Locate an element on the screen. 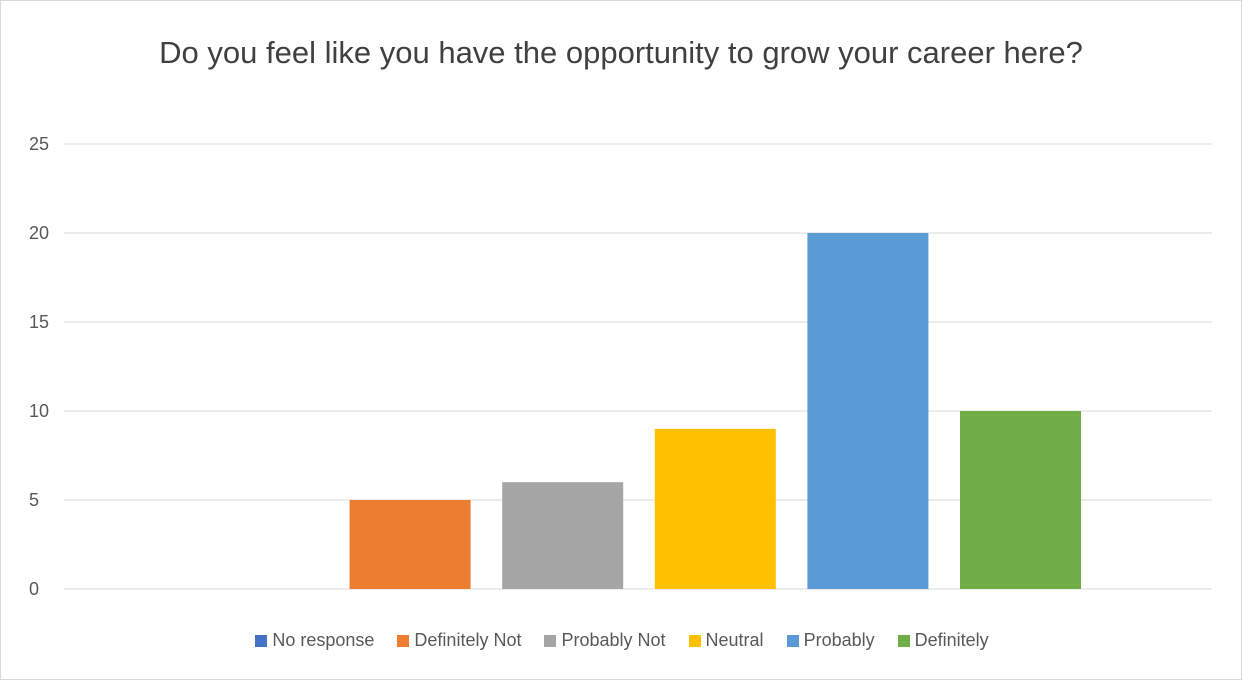 This screenshot has width=1242, height=681. legend-item-no-response: No response is located at coordinates (314, 640).